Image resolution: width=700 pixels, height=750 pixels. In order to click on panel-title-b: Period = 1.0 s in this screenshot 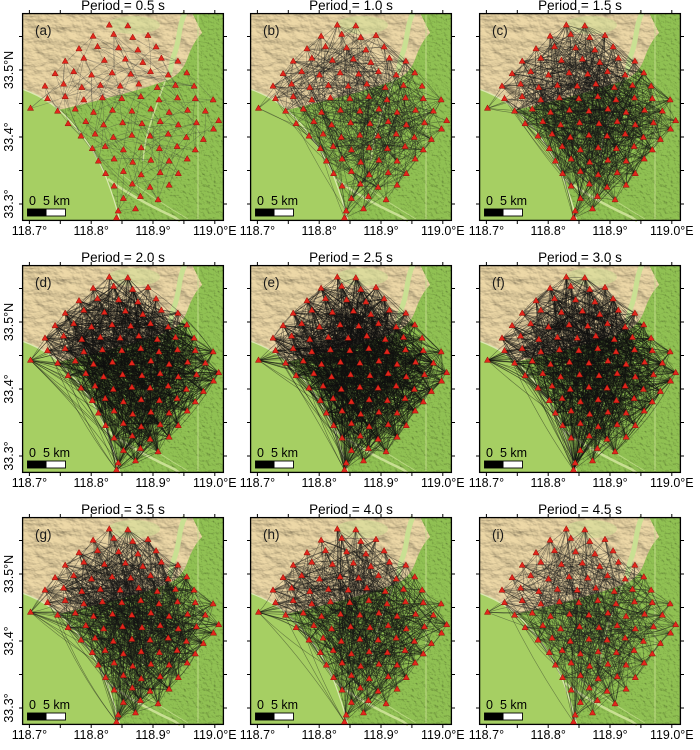, I will do `click(351, 6)`.